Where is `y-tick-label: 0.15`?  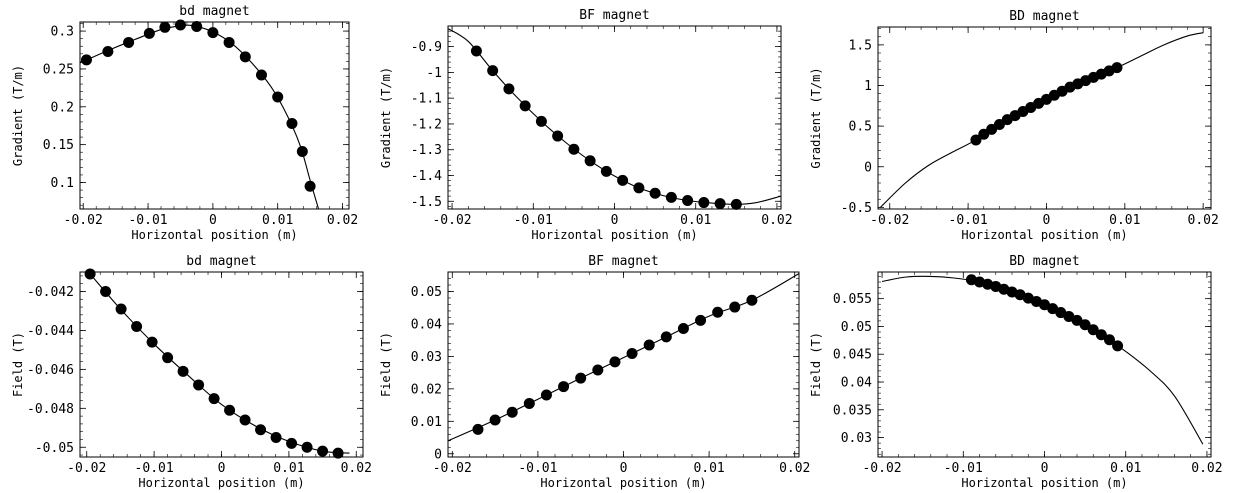
y-tick-label: 0.15 is located at coordinates (58, 145).